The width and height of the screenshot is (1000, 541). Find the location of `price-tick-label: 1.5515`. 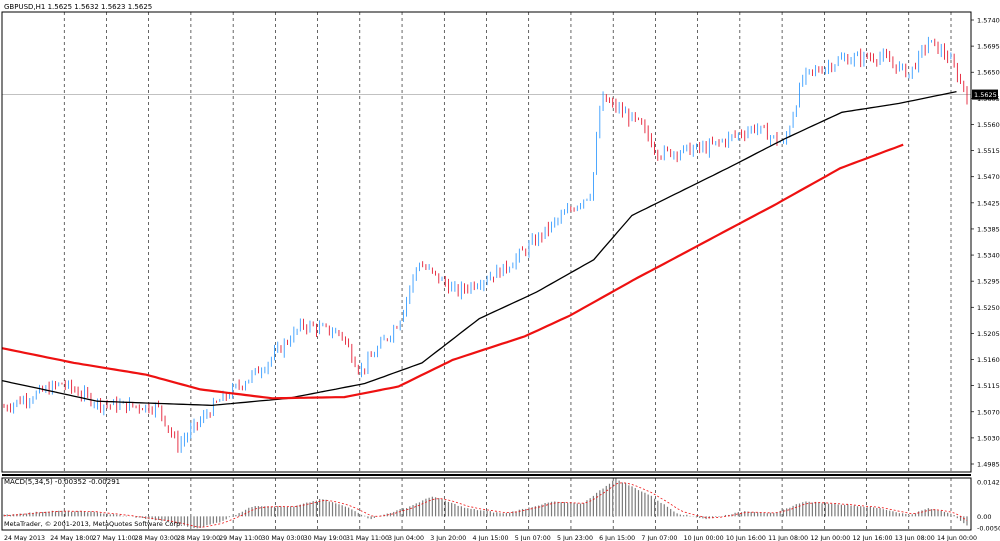

price-tick-label: 1.5515 is located at coordinates (988, 151).